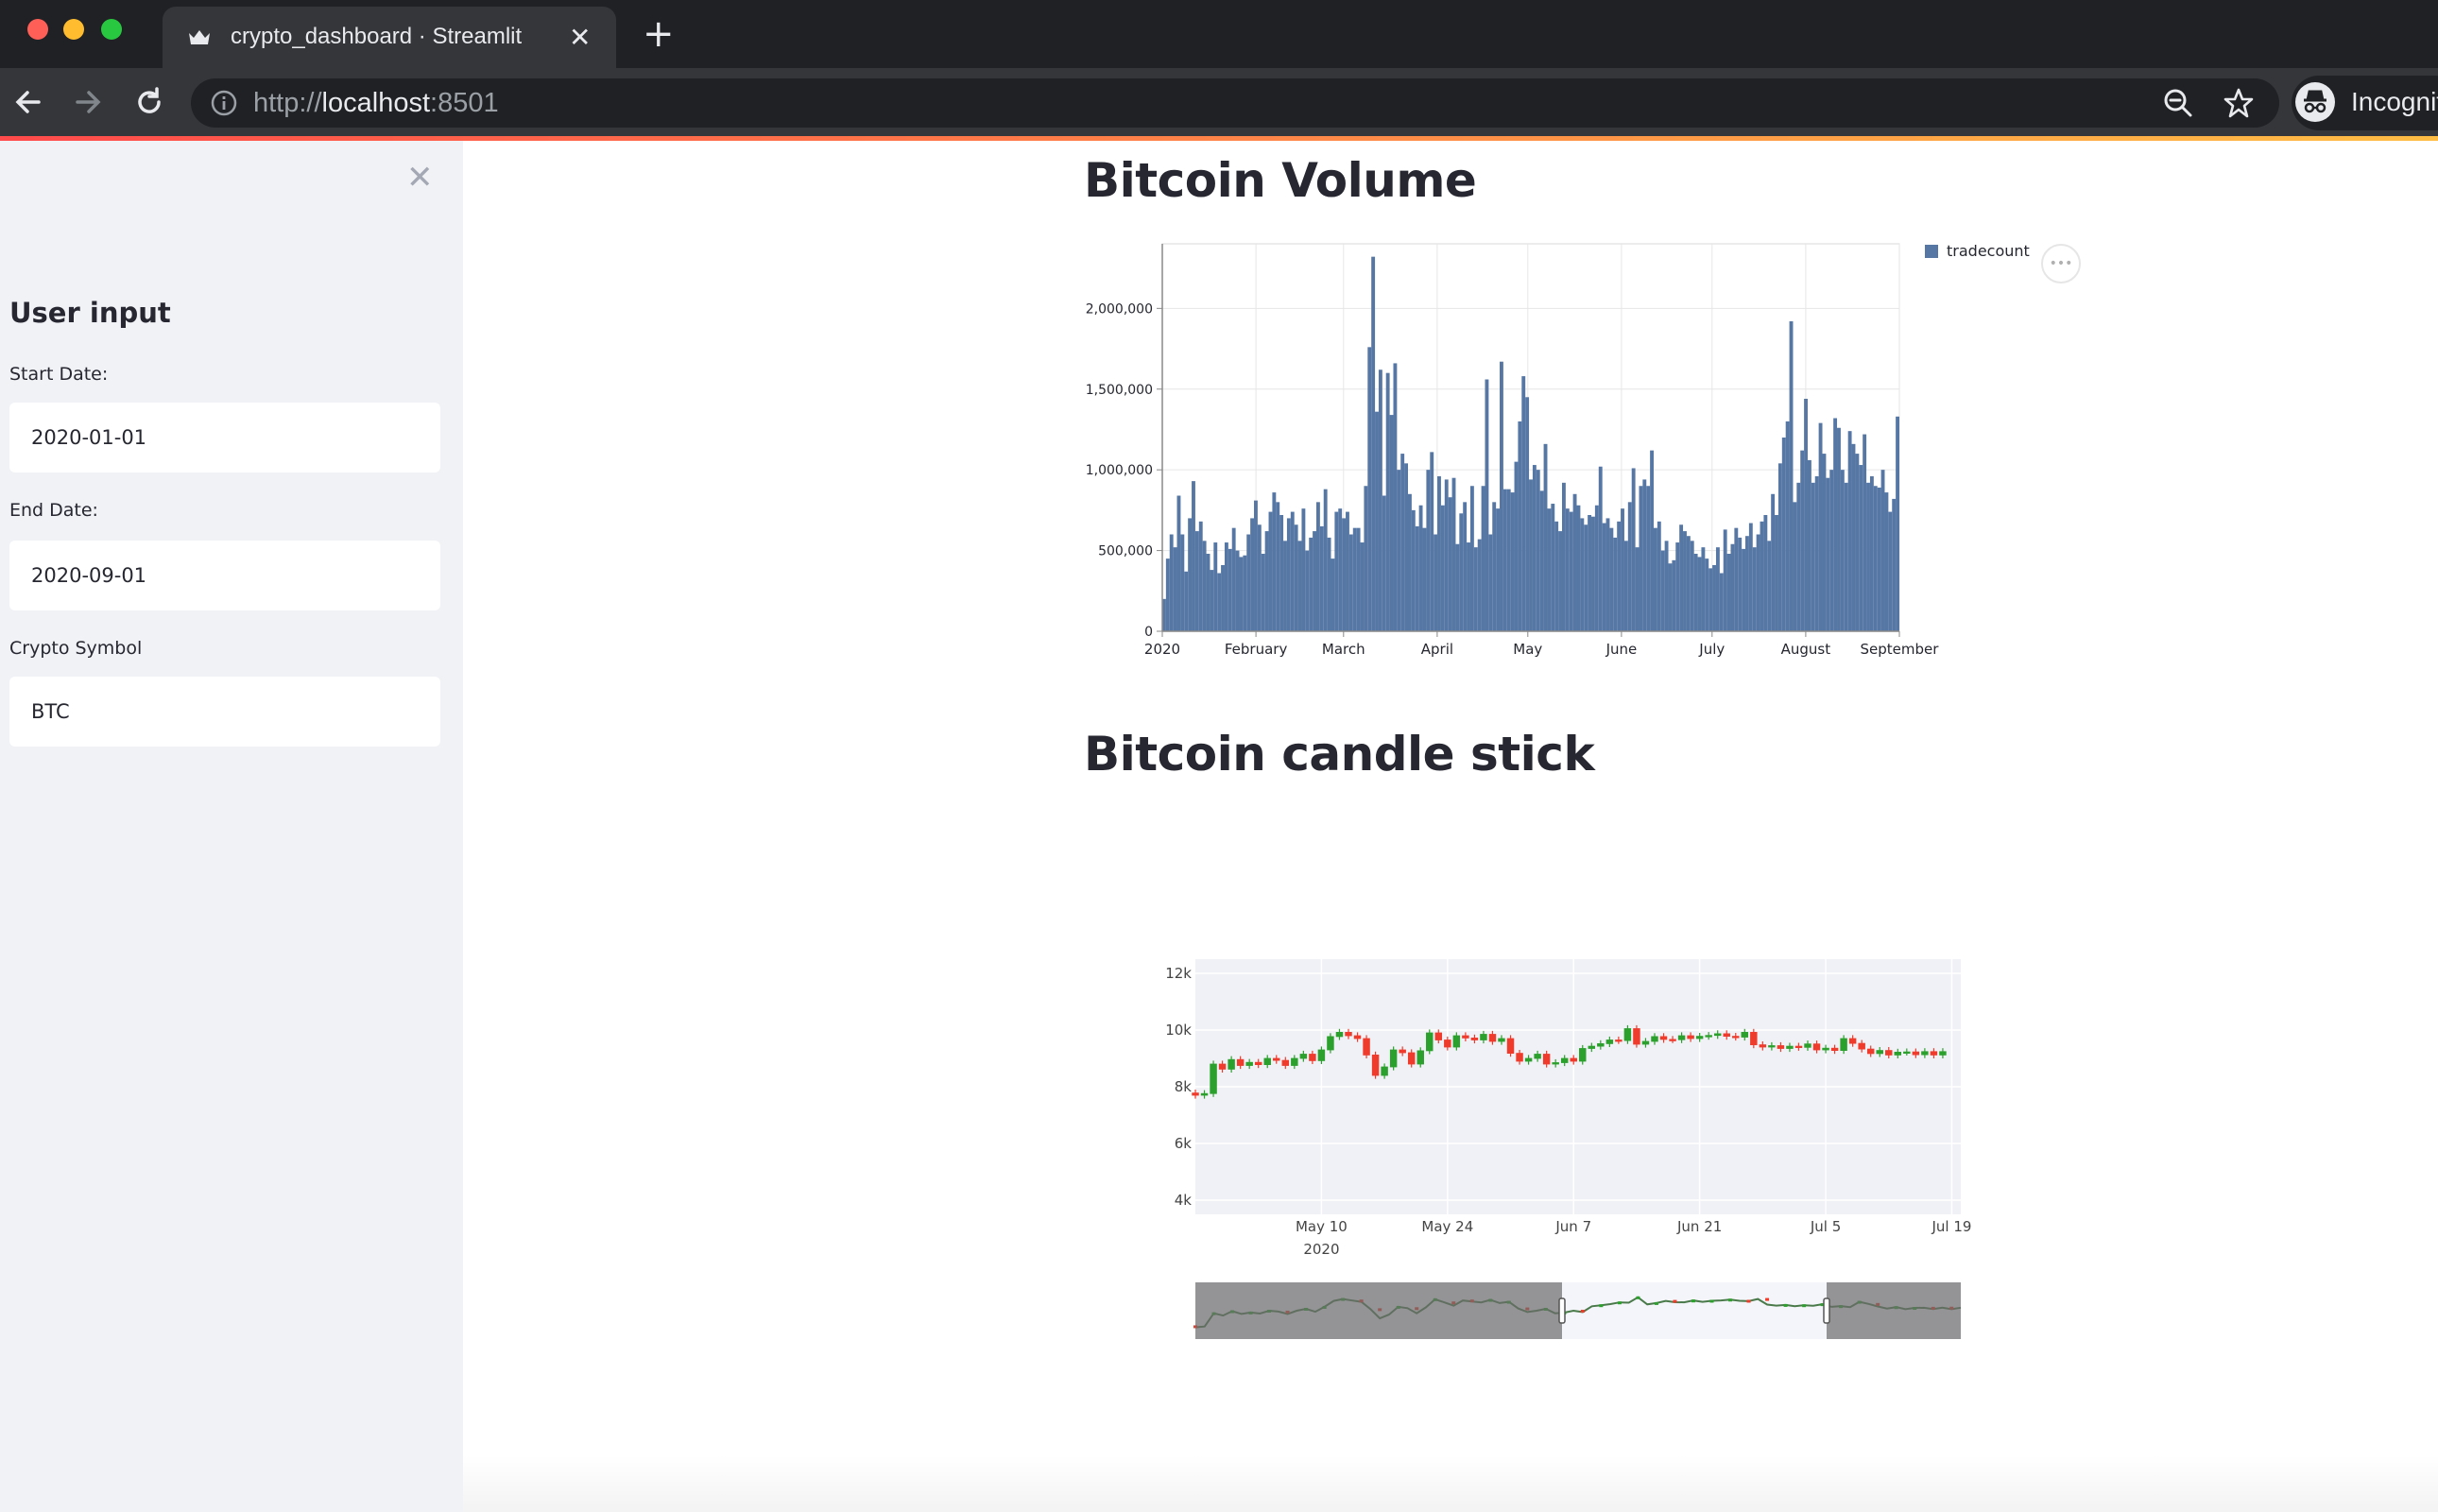  Describe the element at coordinates (224, 437) in the screenshot. I see `start-date-input: 2020-01-01` at that location.